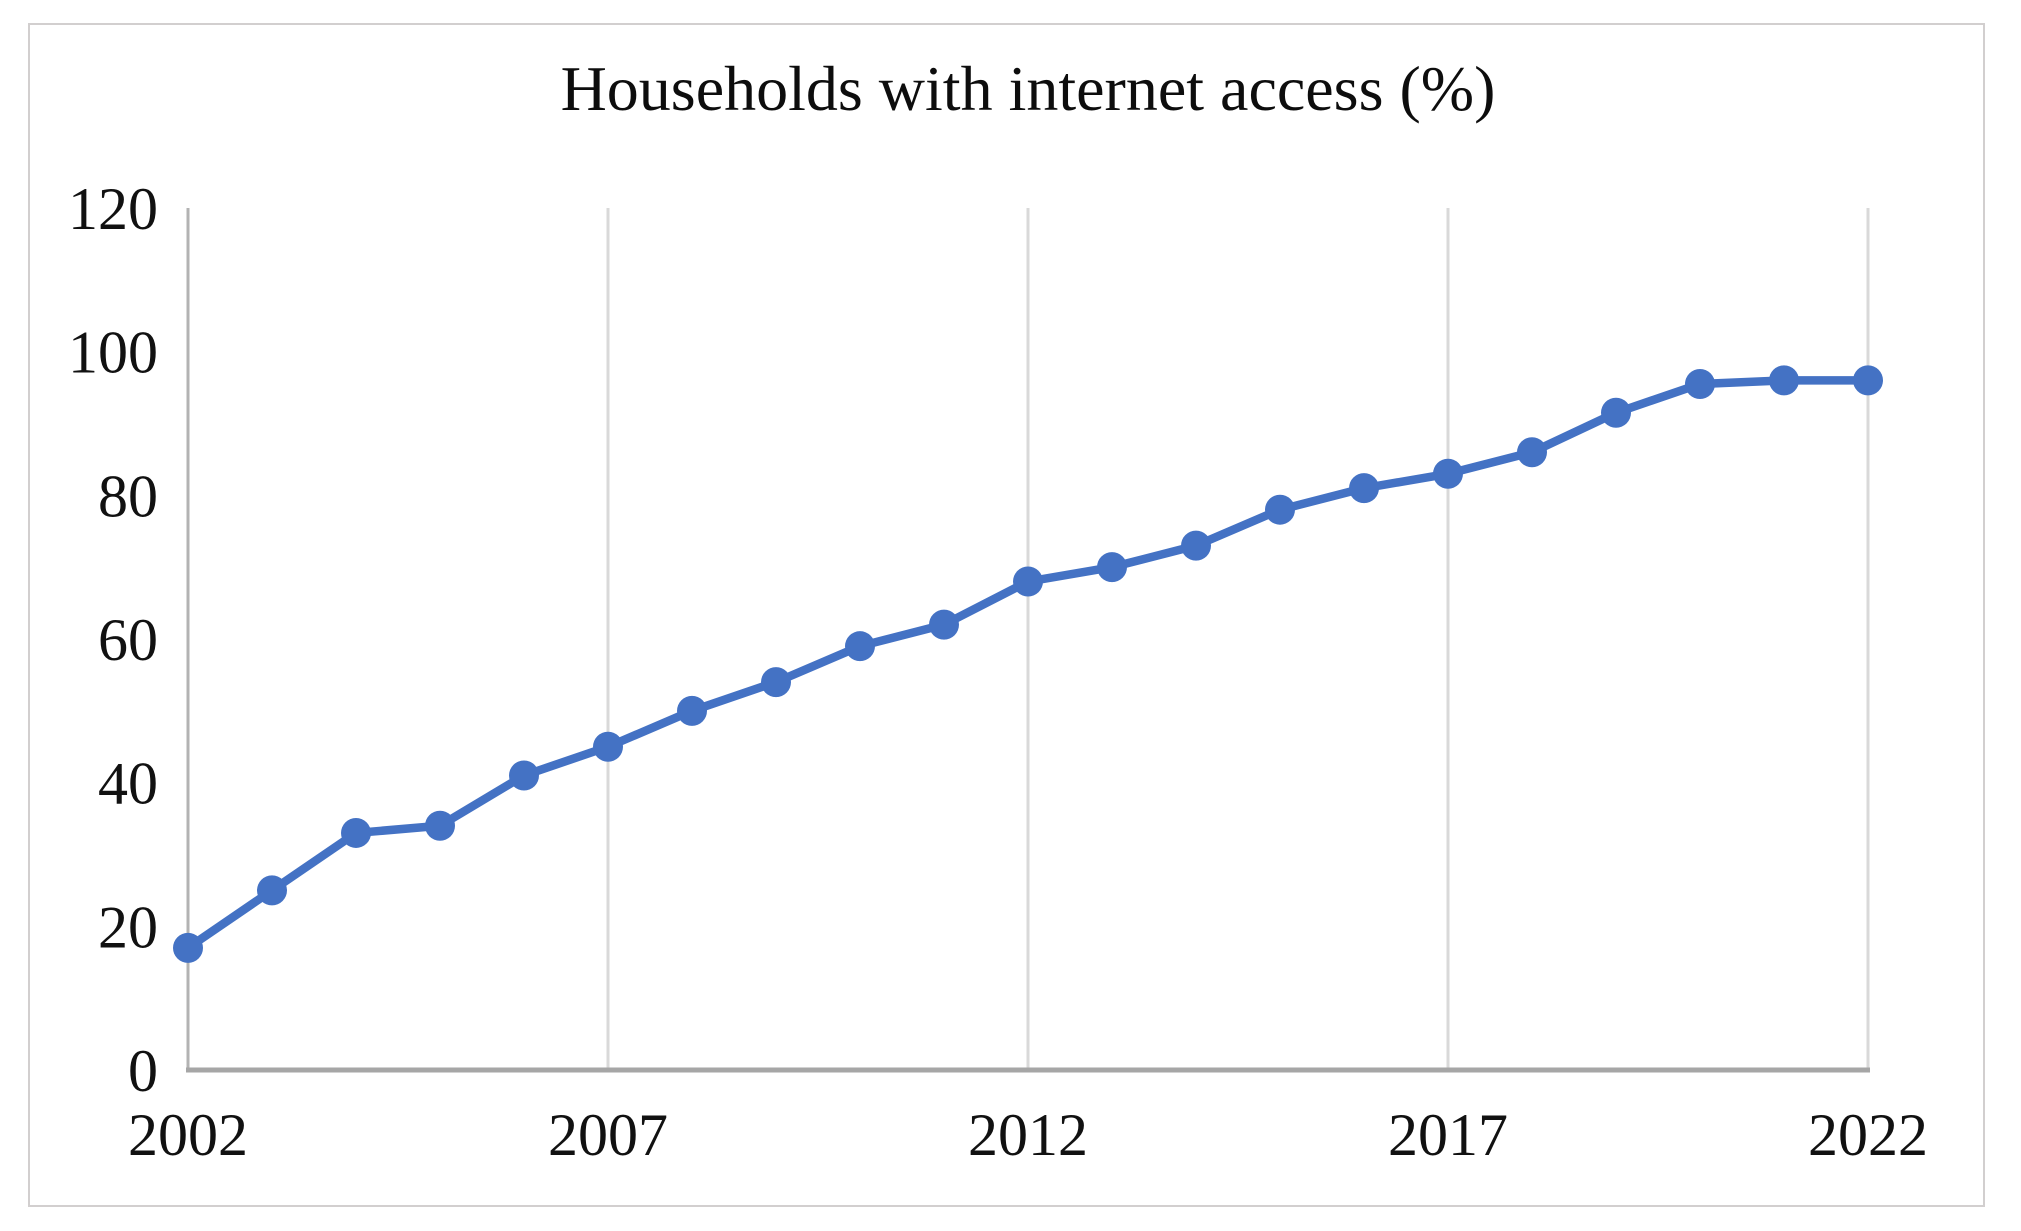 The height and width of the screenshot is (1231, 2021). What do you see at coordinates (1868, 1135) in the screenshot?
I see `x-axis-tick-label: 2022` at bounding box center [1868, 1135].